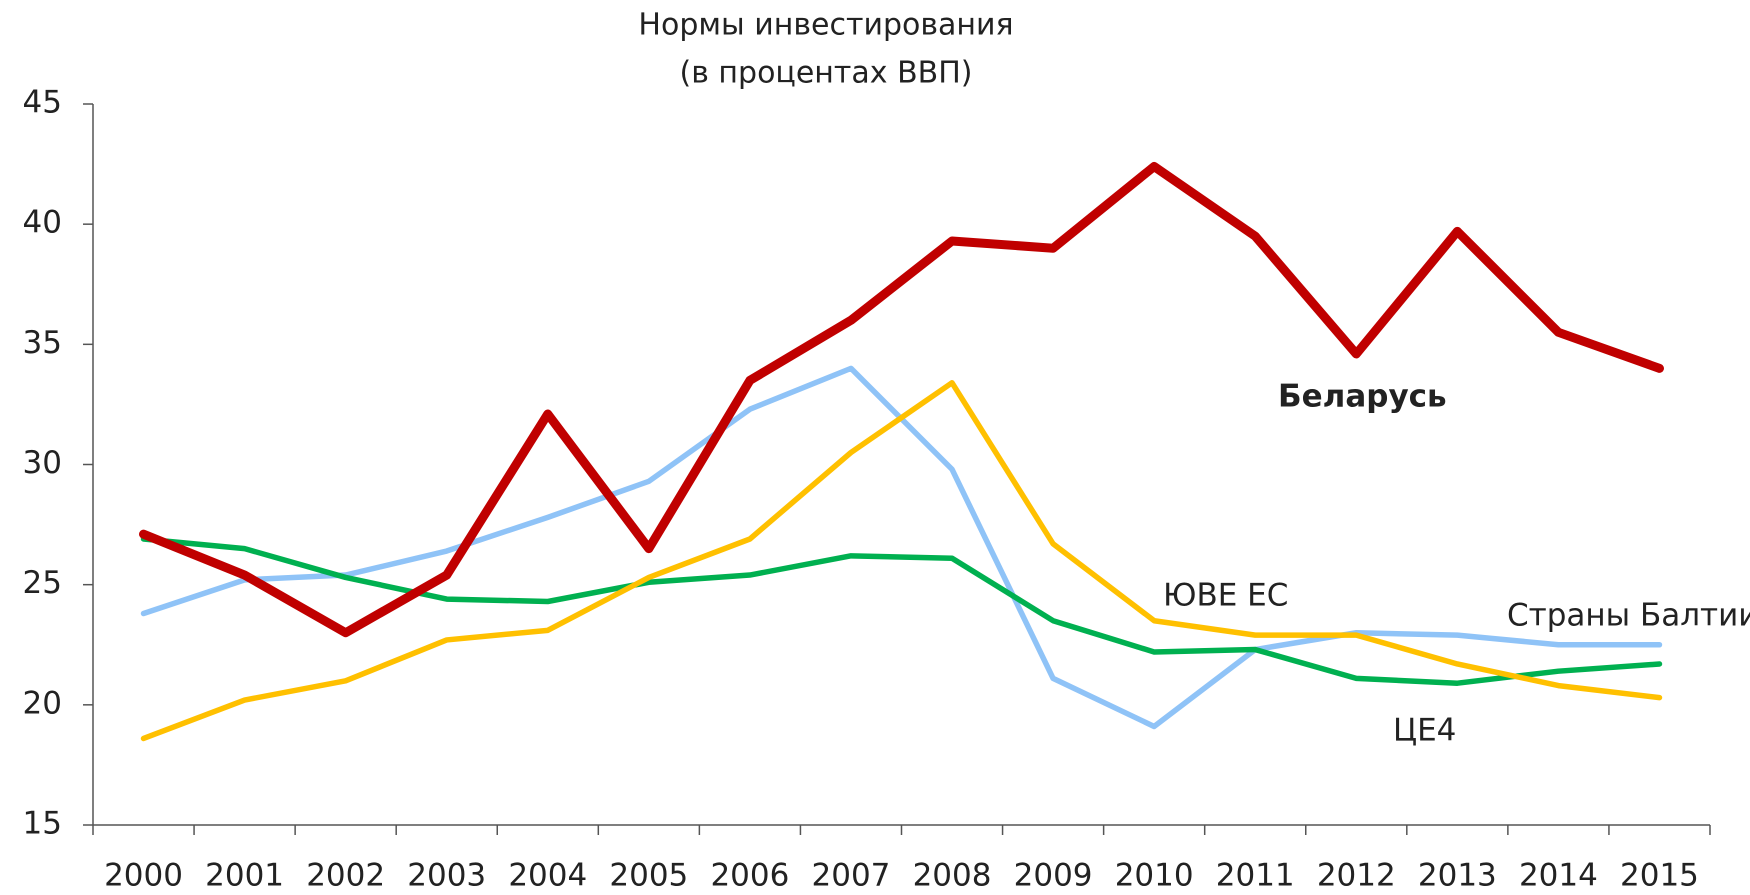  Describe the element at coordinates (1628, 616) in the screenshot. I see `series-label: Страны Балтии` at that location.